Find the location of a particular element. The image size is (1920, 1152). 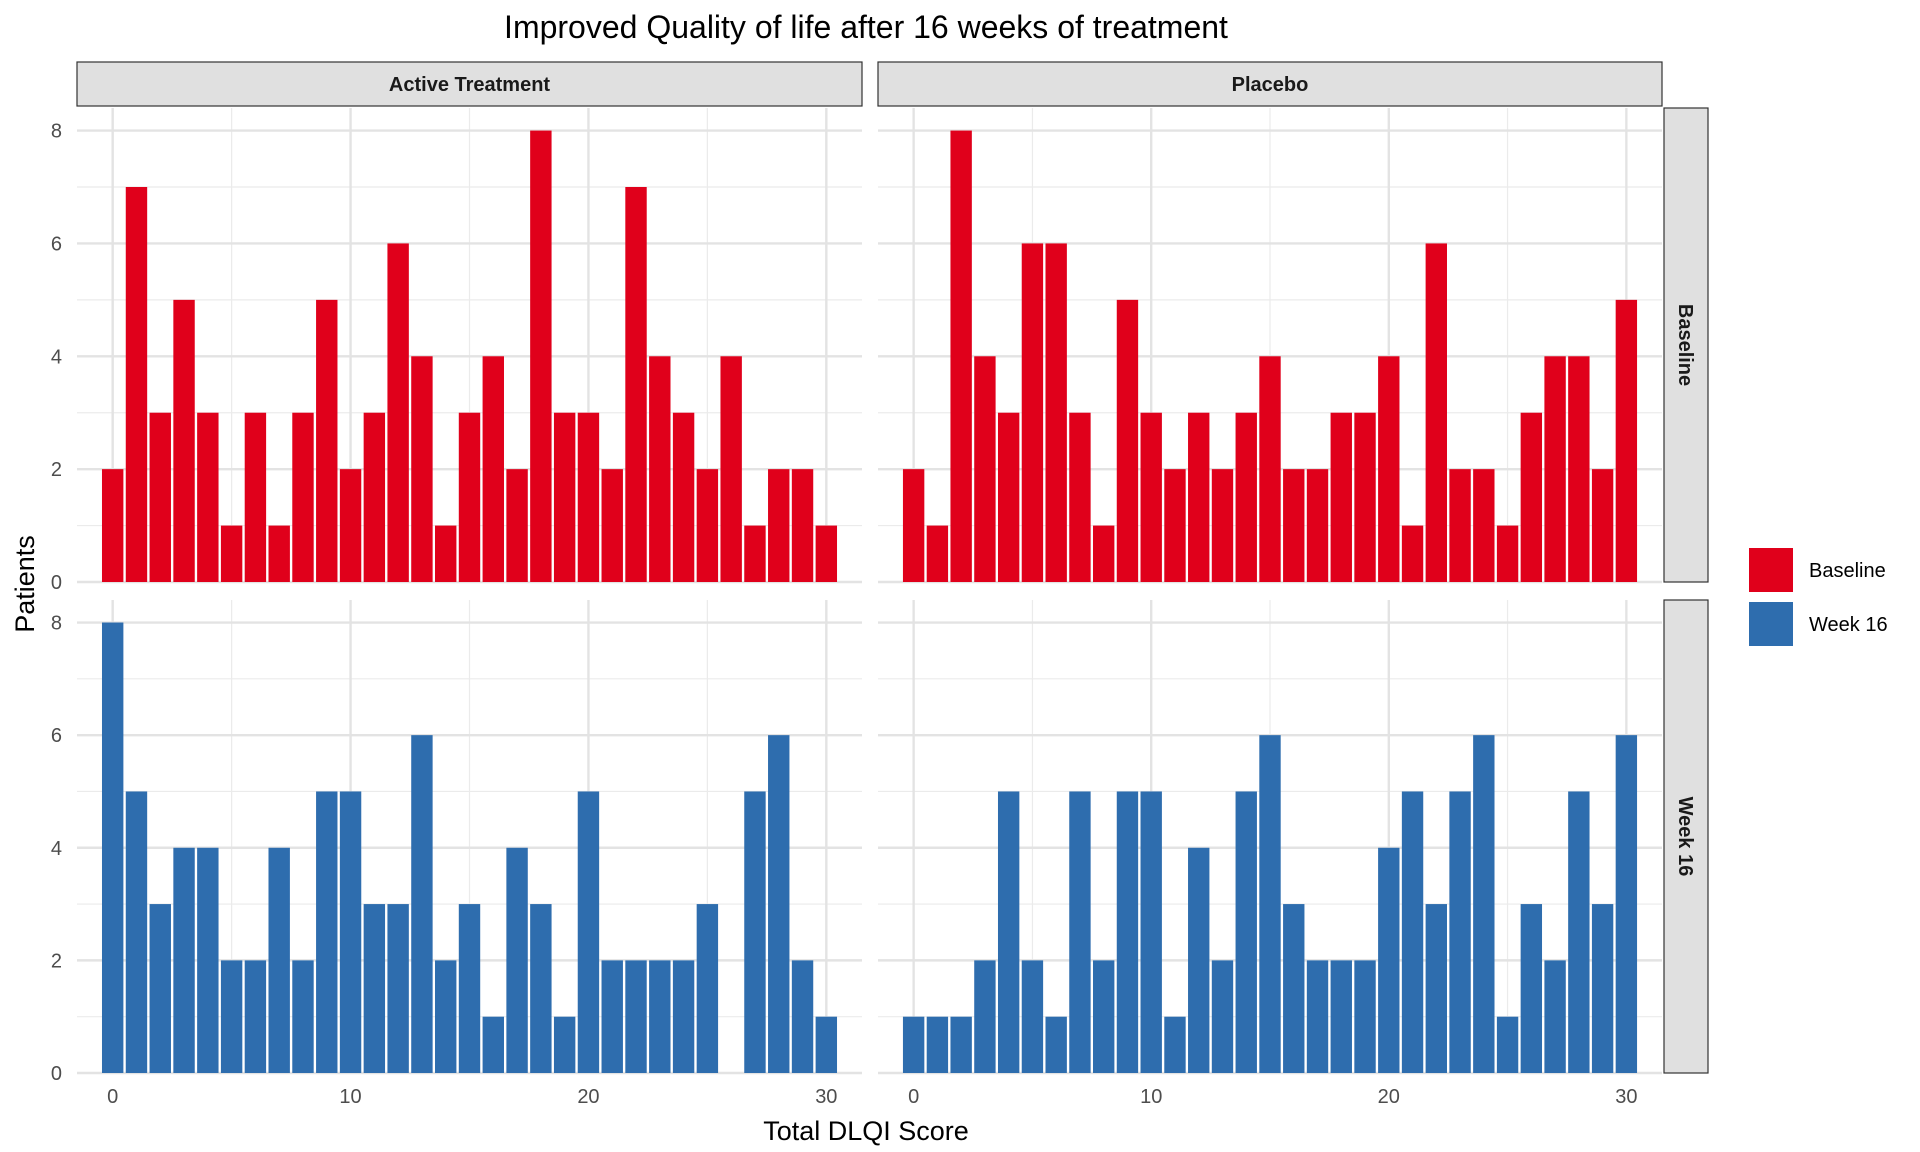

x-axis-title: Total DLQI Score is located at coordinates (866, 1131).